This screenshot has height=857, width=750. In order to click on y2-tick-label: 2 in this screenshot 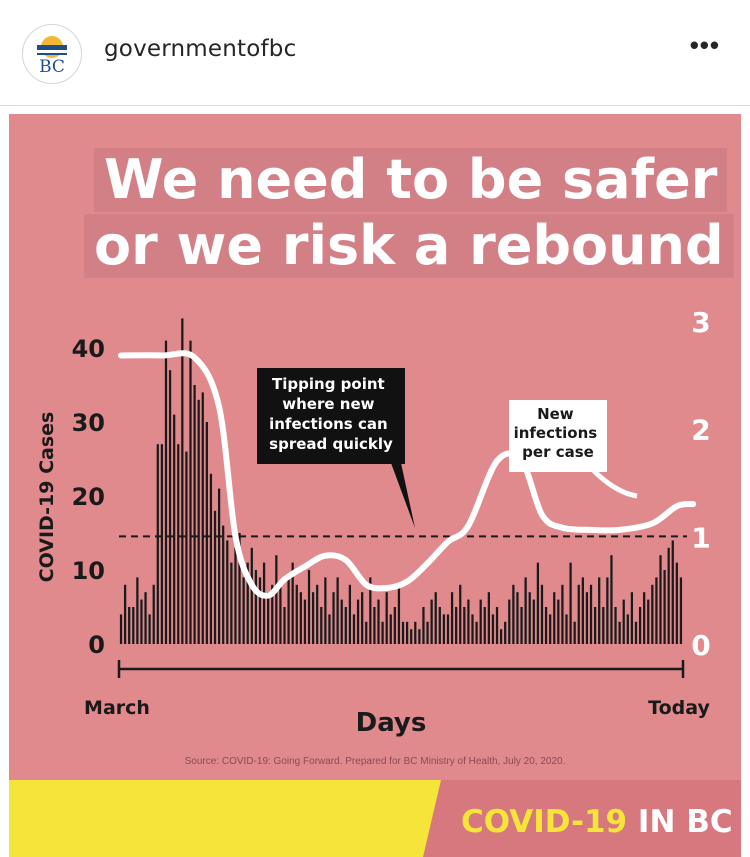, I will do `click(700, 430)`.